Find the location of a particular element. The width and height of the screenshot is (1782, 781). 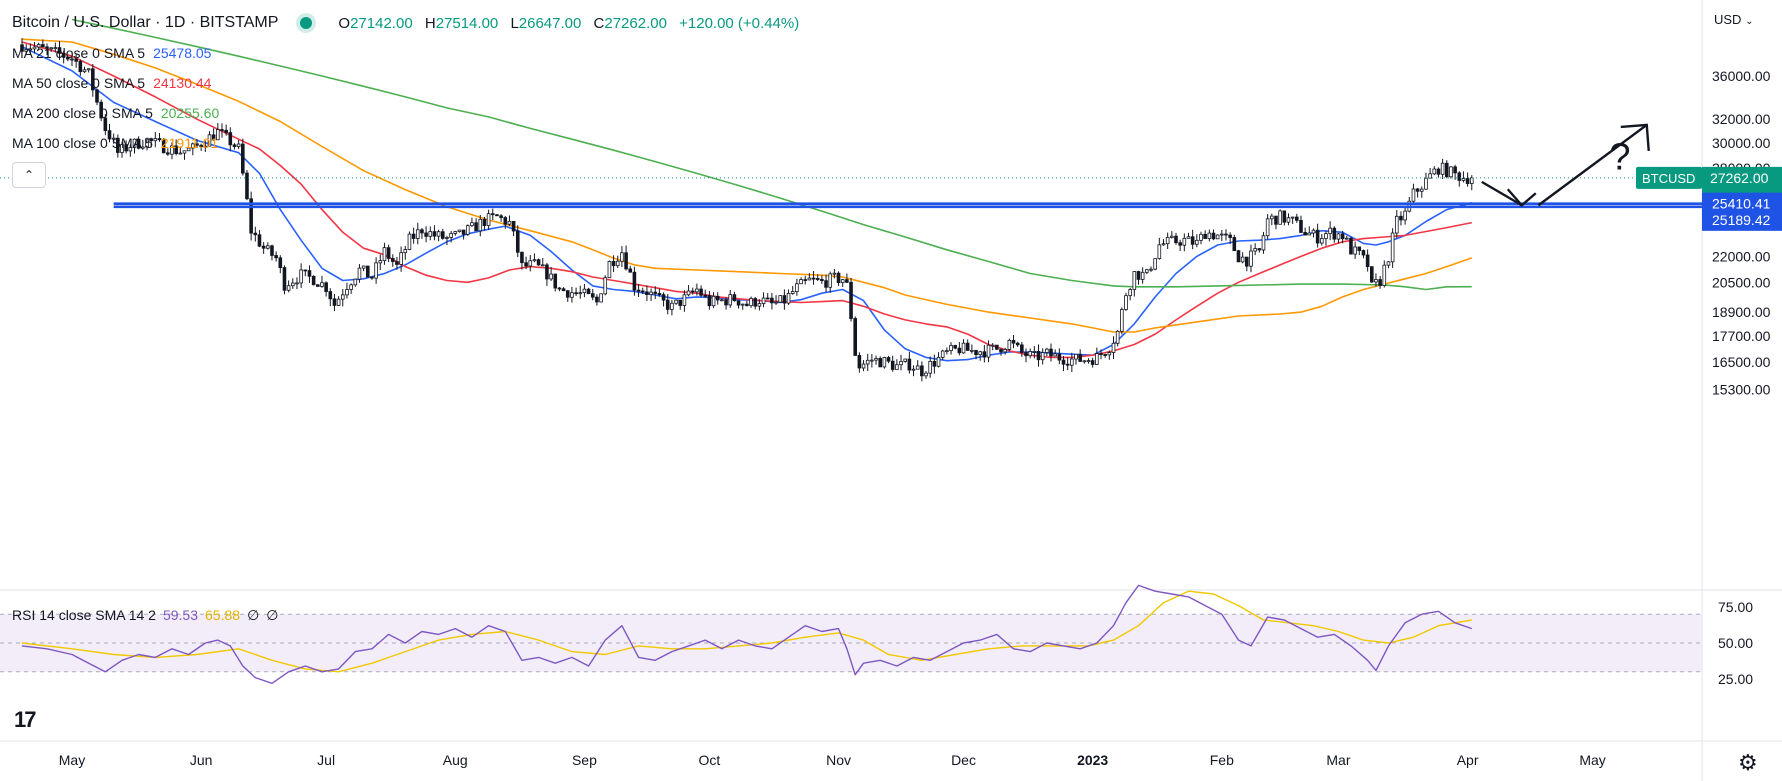

up-arrow-line is located at coordinates (1592, 165).